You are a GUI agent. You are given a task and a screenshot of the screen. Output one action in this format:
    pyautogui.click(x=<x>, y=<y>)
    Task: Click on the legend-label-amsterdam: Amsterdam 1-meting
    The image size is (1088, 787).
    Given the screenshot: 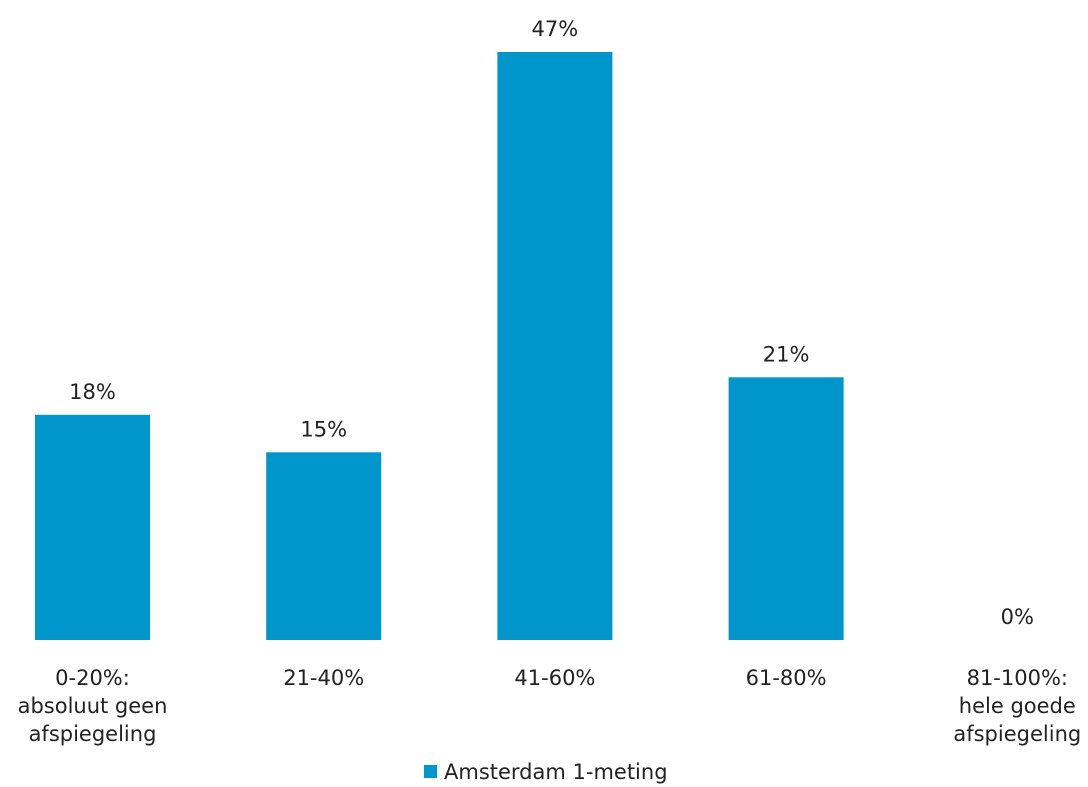 What is the action you would take?
    pyautogui.click(x=556, y=772)
    